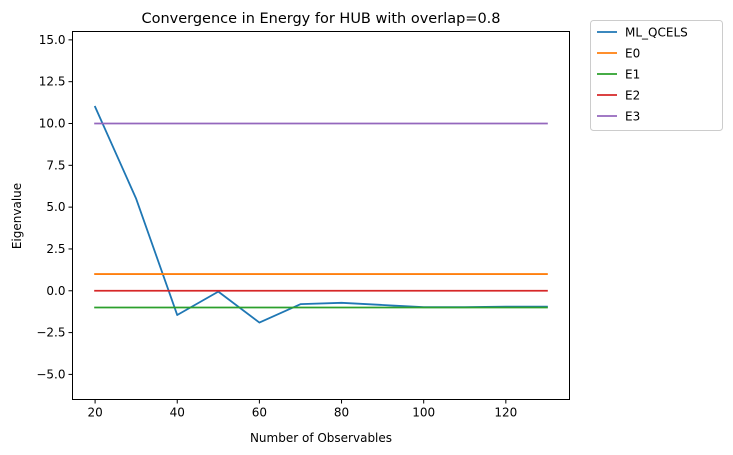  I want to click on x-tick-label: 80, so click(341, 413).